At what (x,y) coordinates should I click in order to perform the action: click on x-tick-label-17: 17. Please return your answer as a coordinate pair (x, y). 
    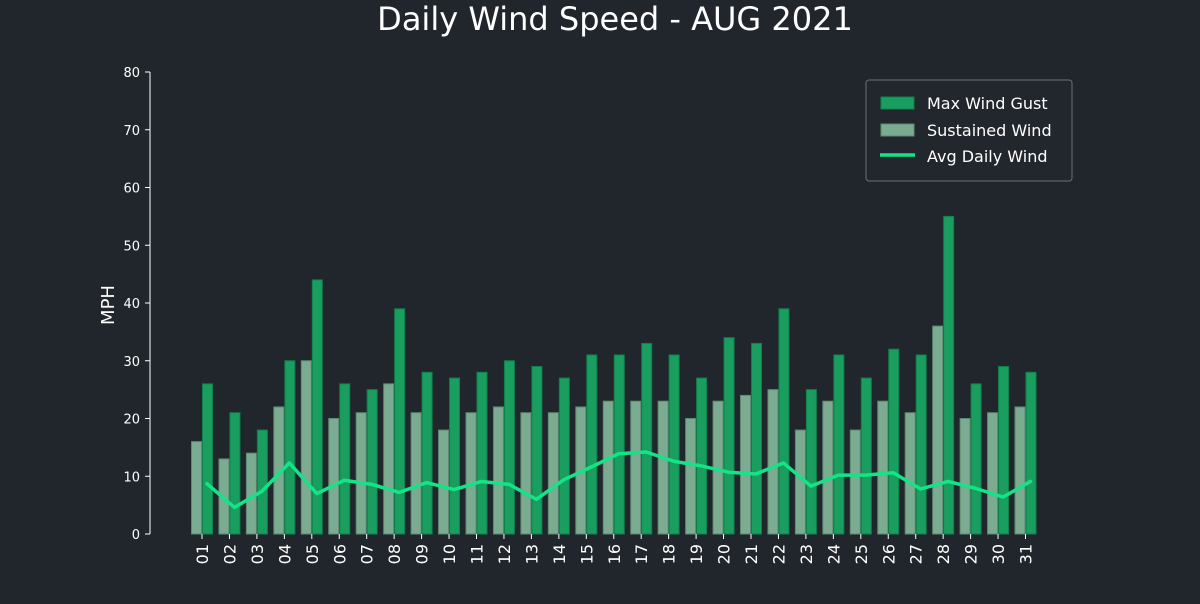
    Looking at the image, I should click on (641, 554).